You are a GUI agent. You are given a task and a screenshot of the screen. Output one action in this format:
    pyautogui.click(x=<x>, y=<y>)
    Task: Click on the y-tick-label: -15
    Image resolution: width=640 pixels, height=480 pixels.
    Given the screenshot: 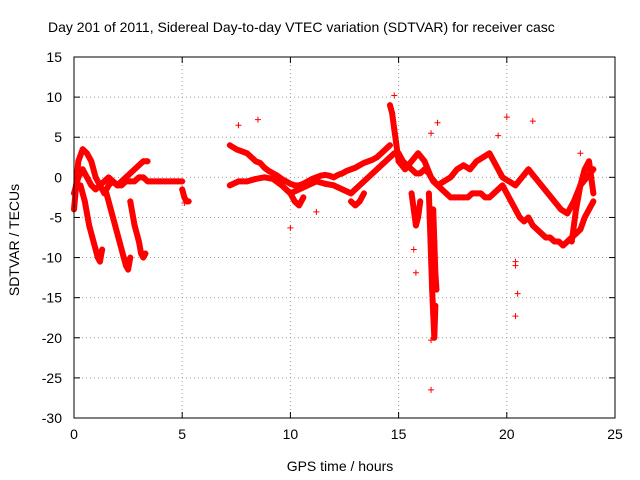 What is the action you would take?
    pyautogui.click(x=52, y=298)
    